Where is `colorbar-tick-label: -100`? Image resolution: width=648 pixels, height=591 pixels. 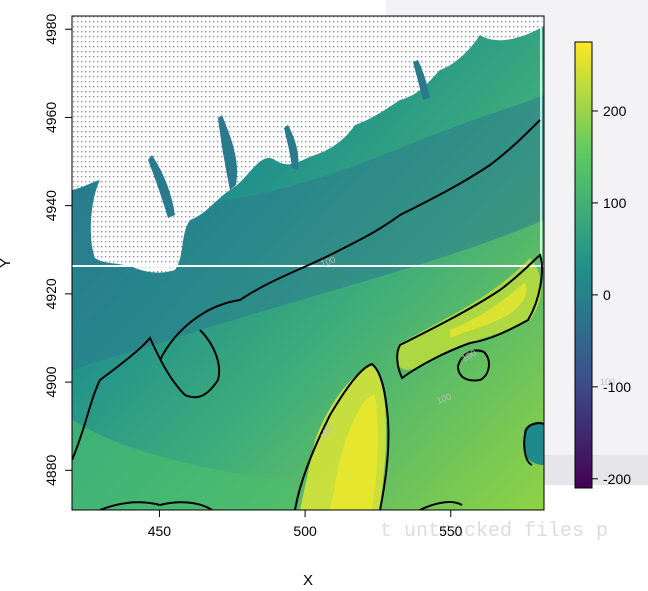 colorbar-tick-label: -100 is located at coordinates (617, 387).